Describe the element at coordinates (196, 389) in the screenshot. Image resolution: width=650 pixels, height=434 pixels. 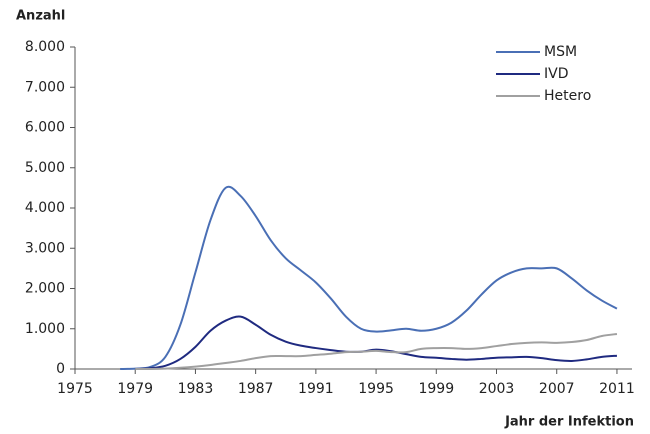
I see `x-tick-label: 1983` at that location.